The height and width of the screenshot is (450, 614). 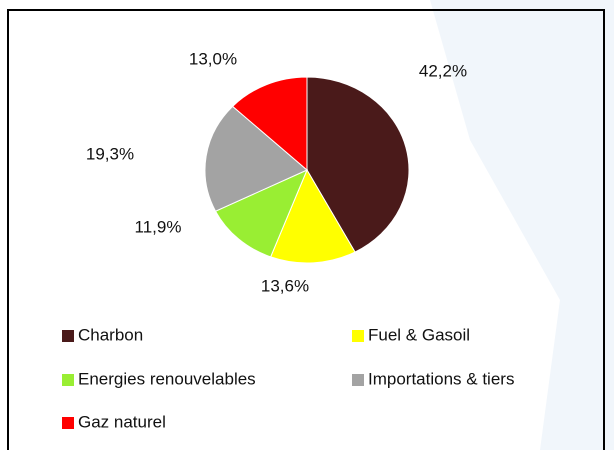 What do you see at coordinates (167, 378) in the screenshot?
I see `legend-label: Energies renouvelables` at bounding box center [167, 378].